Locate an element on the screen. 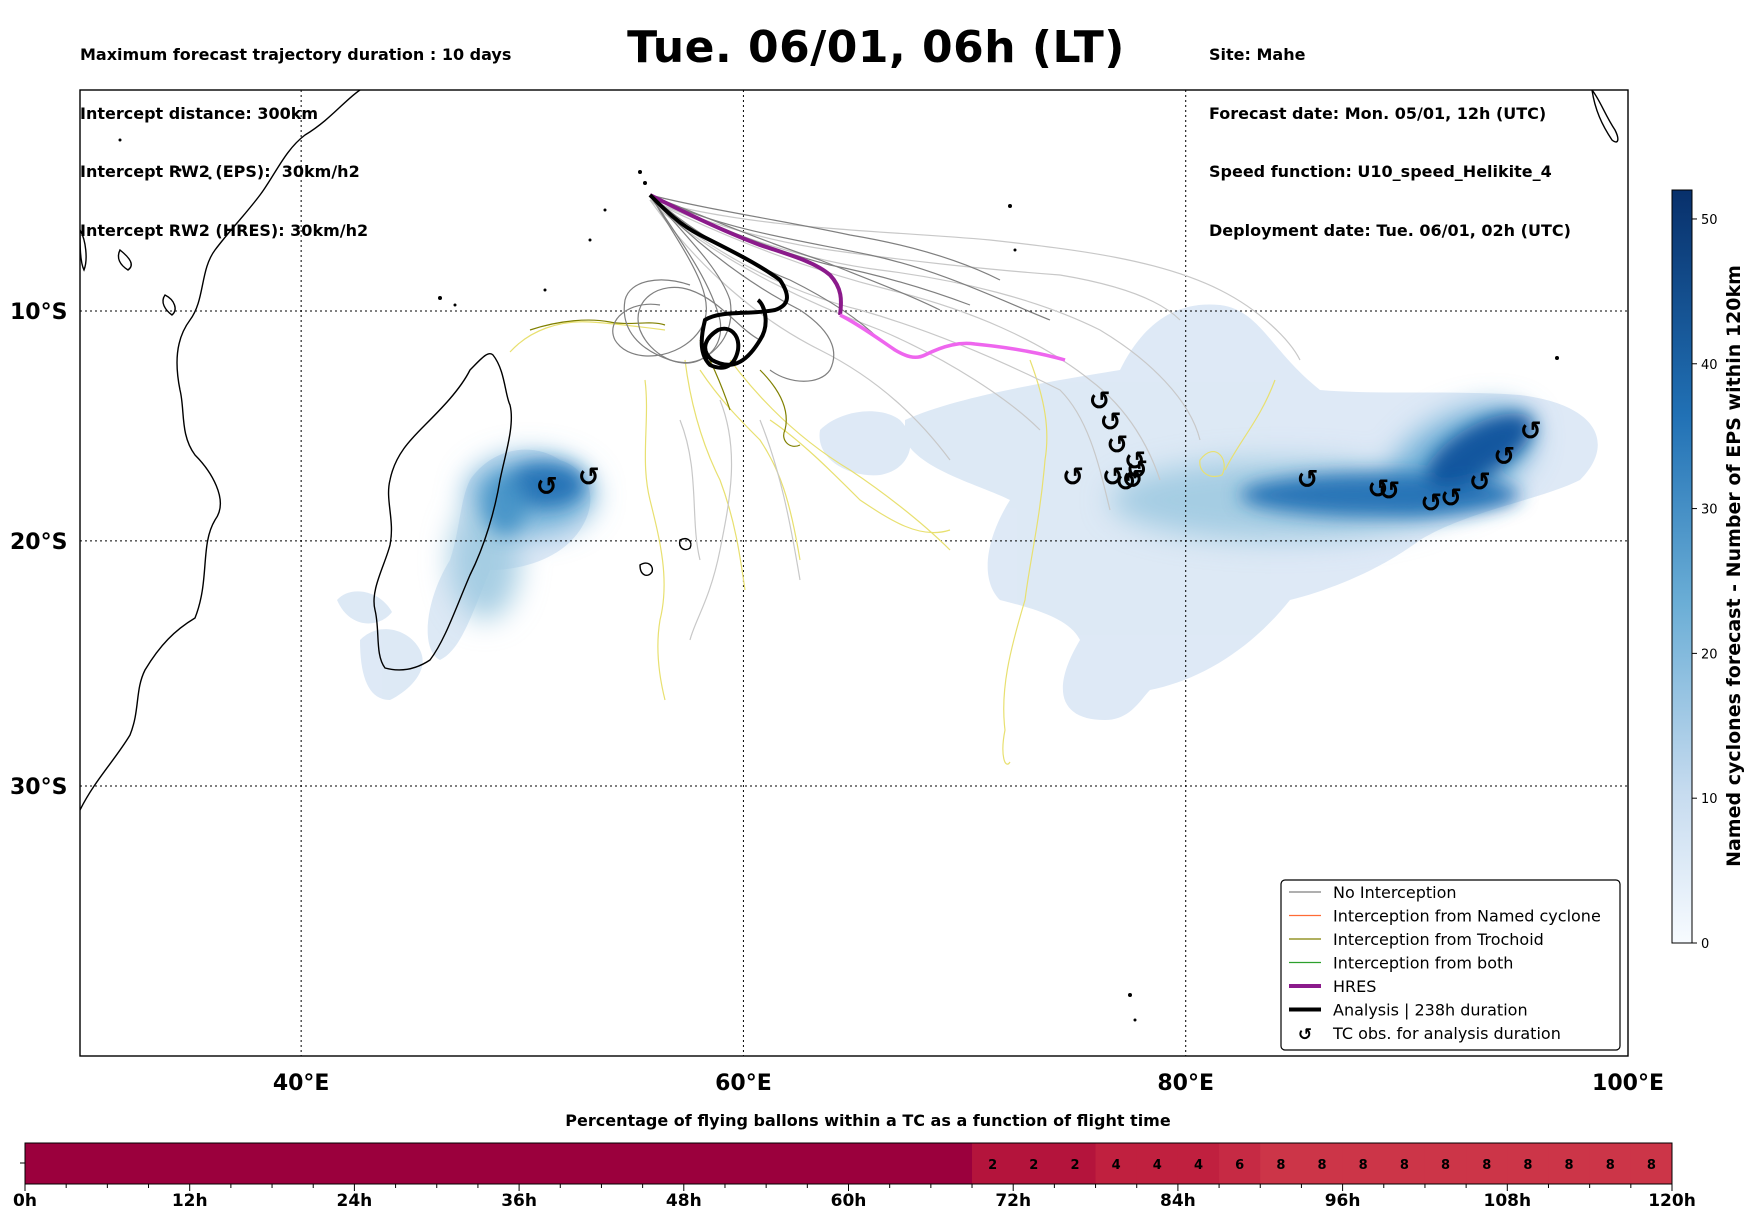 This screenshot has width=1752, height=1213. tc-observations: ↺ ↺ ↺↺↺↺↺↺↺↺↺ ↺ ↺↺ ↺↺↺↺↺ is located at coordinates (1039, 453).